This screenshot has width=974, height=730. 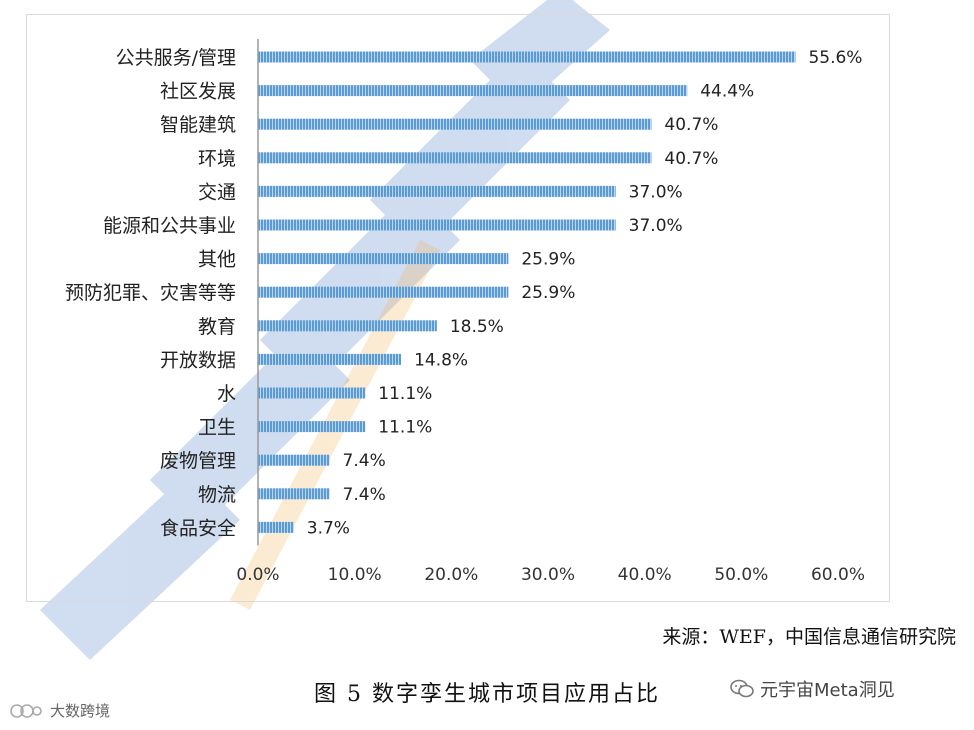 I want to click on category-label: 卫生, so click(x=217, y=428).